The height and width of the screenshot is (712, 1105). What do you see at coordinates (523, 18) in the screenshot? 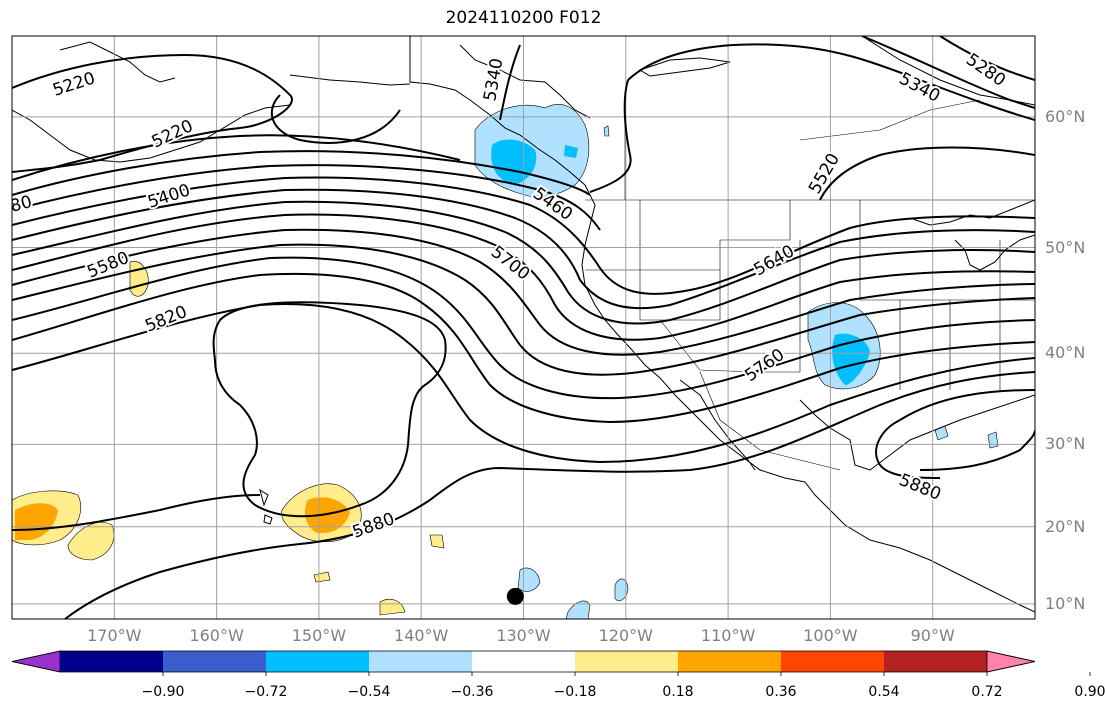
I see `chart-title: 2024110200 F012` at bounding box center [523, 18].